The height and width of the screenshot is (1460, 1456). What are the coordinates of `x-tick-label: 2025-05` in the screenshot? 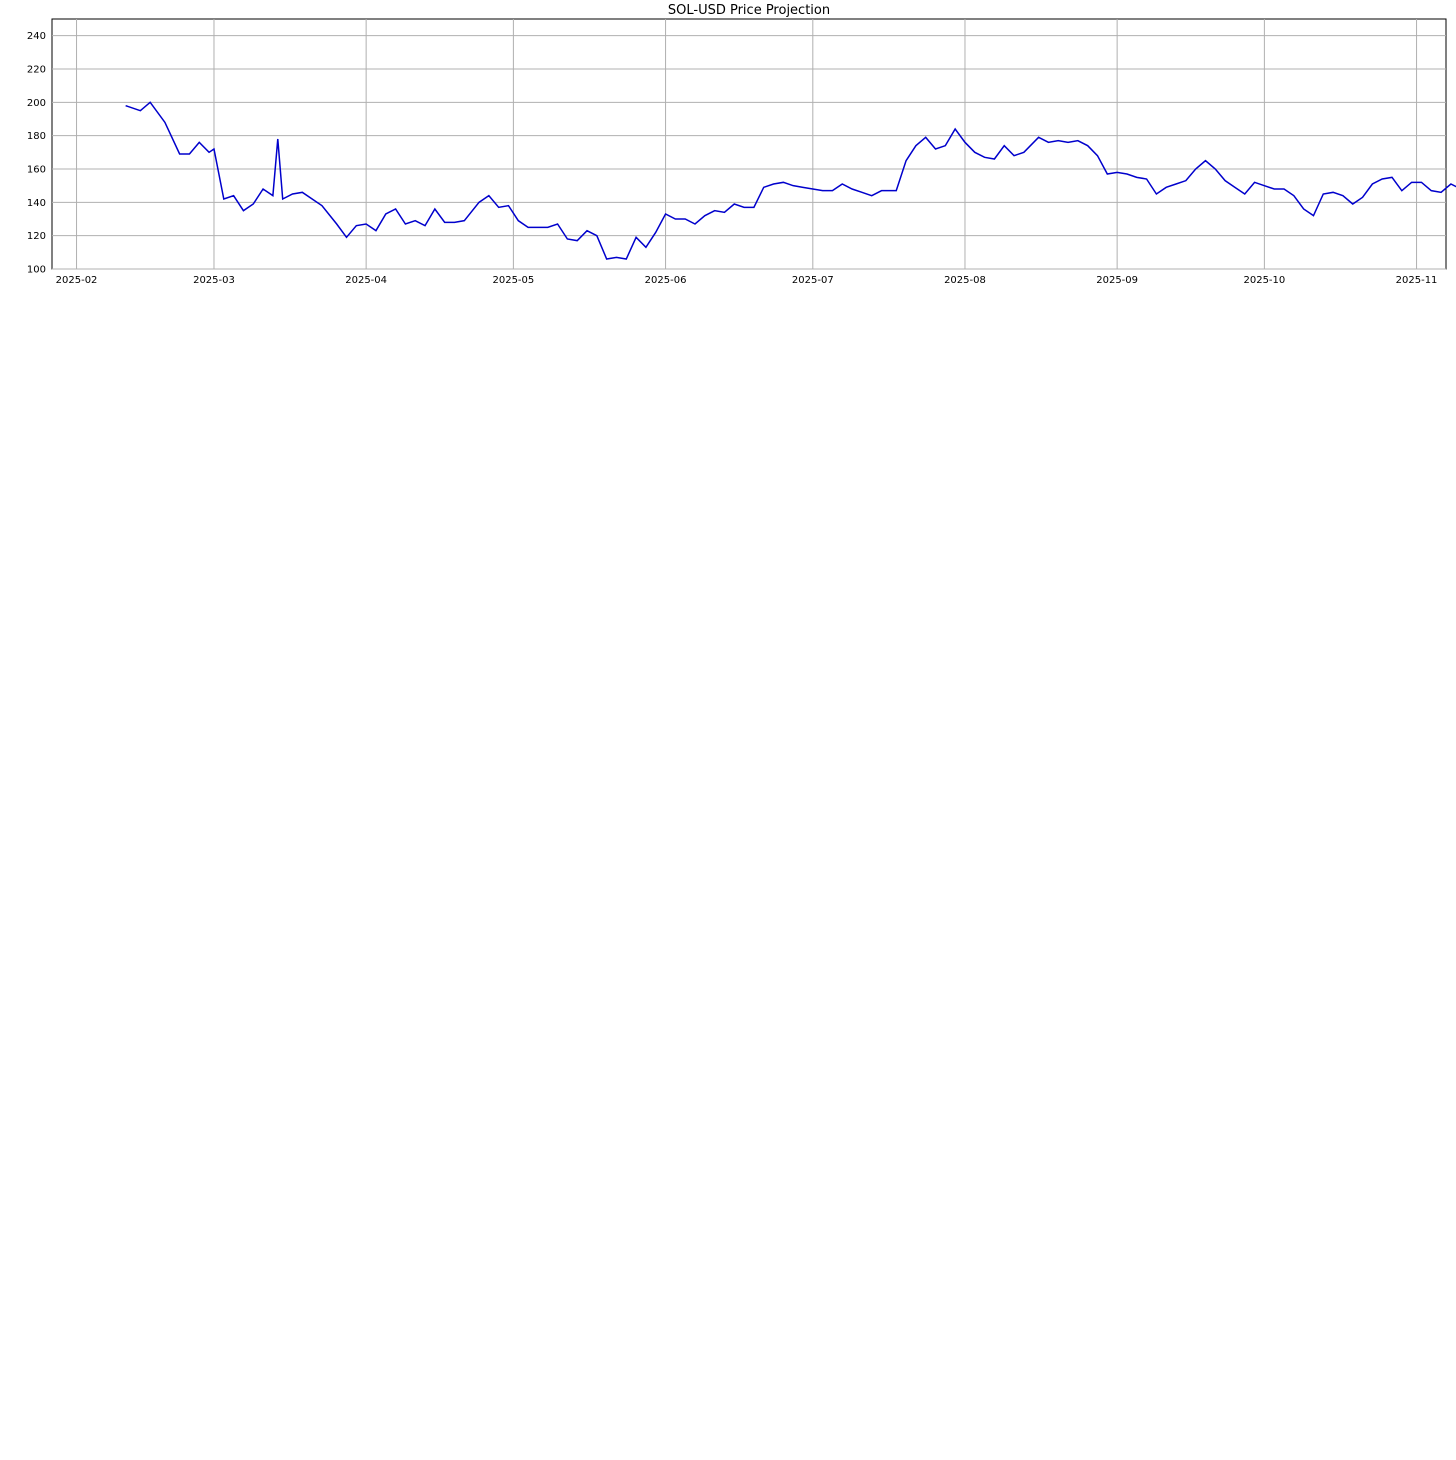 It's located at (513, 280).